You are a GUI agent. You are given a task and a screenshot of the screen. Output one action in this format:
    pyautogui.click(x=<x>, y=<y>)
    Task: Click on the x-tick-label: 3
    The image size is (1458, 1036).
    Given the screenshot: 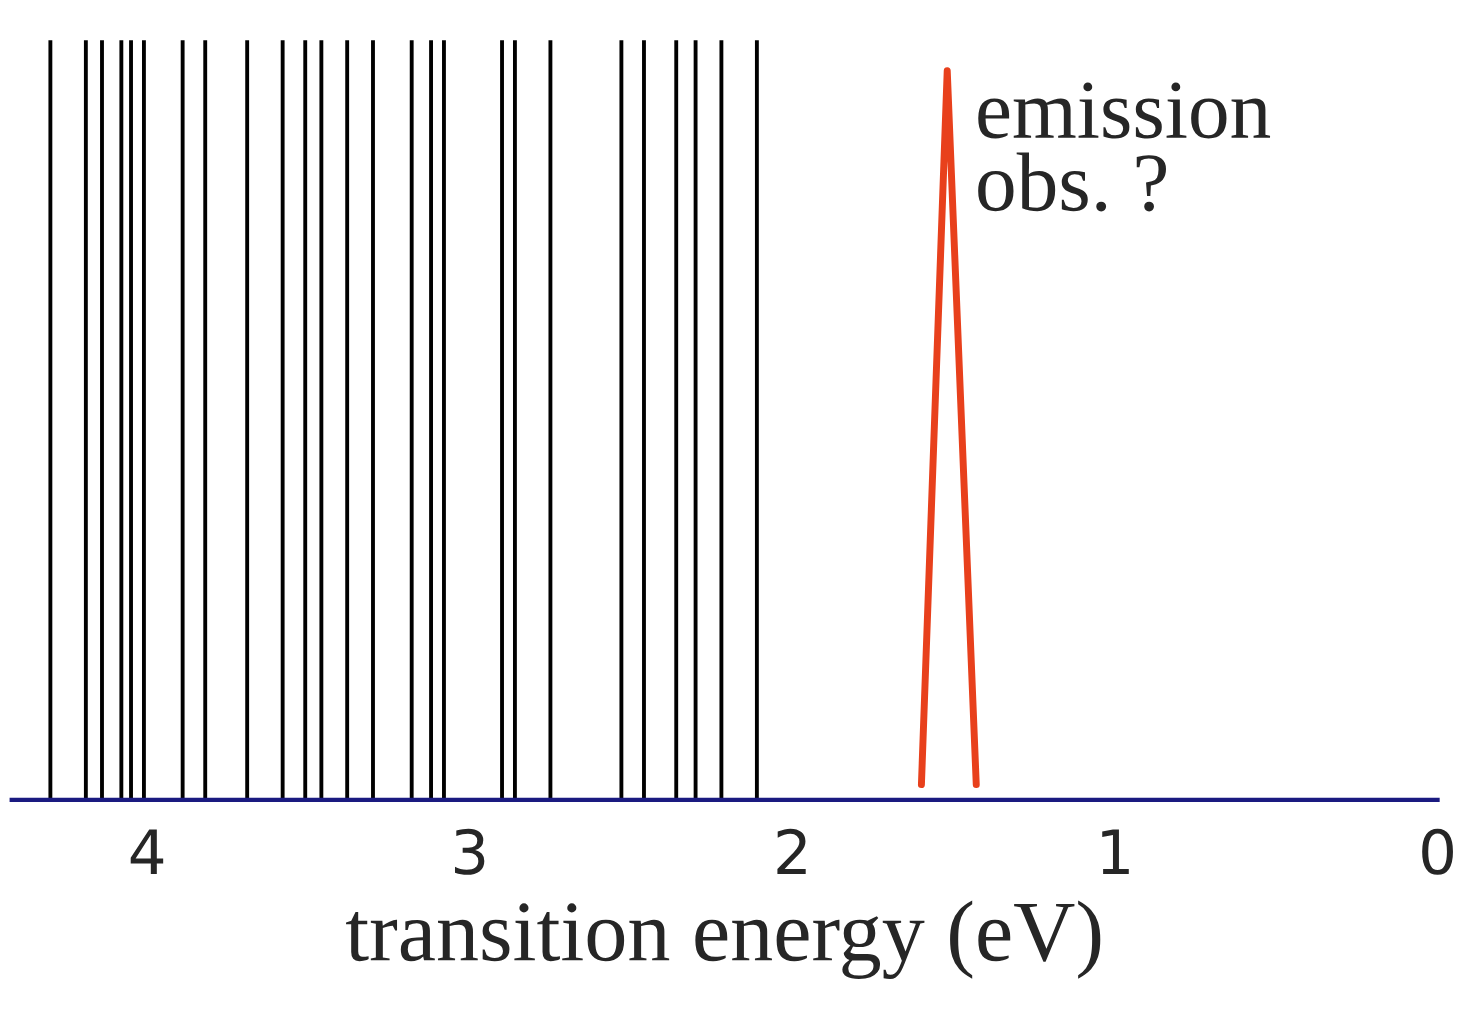 What is the action you would take?
    pyautogui.click(x=469, y=851)
    